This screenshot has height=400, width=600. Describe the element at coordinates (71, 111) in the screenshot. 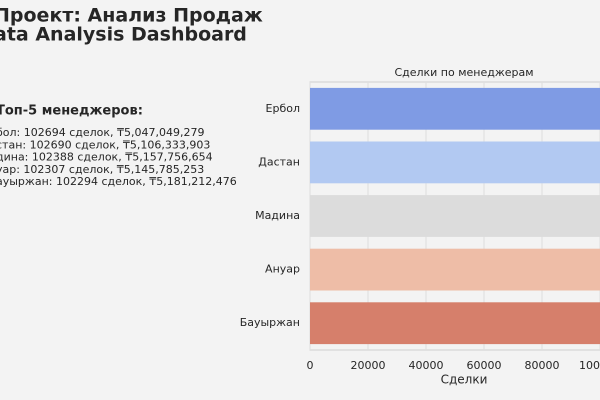

I see `summary-heading: Топ-5 менеджеров:` at that location.